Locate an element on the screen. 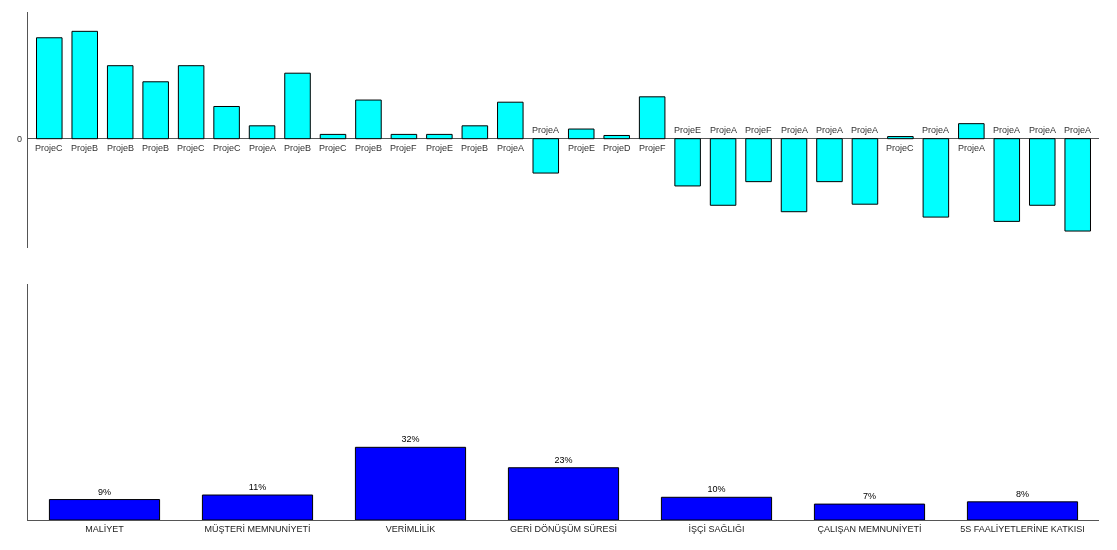  data-label: 10% is located at coordinates (716, 489).